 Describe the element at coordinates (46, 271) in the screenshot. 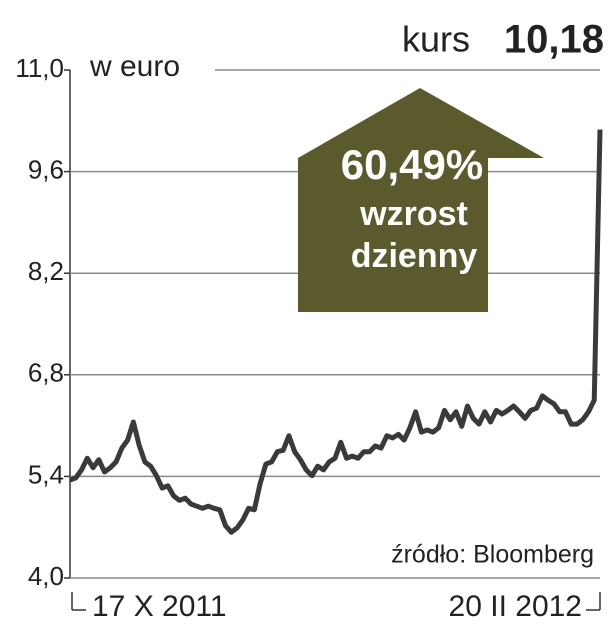

I see `y-tick-label: 8,2` at that location.